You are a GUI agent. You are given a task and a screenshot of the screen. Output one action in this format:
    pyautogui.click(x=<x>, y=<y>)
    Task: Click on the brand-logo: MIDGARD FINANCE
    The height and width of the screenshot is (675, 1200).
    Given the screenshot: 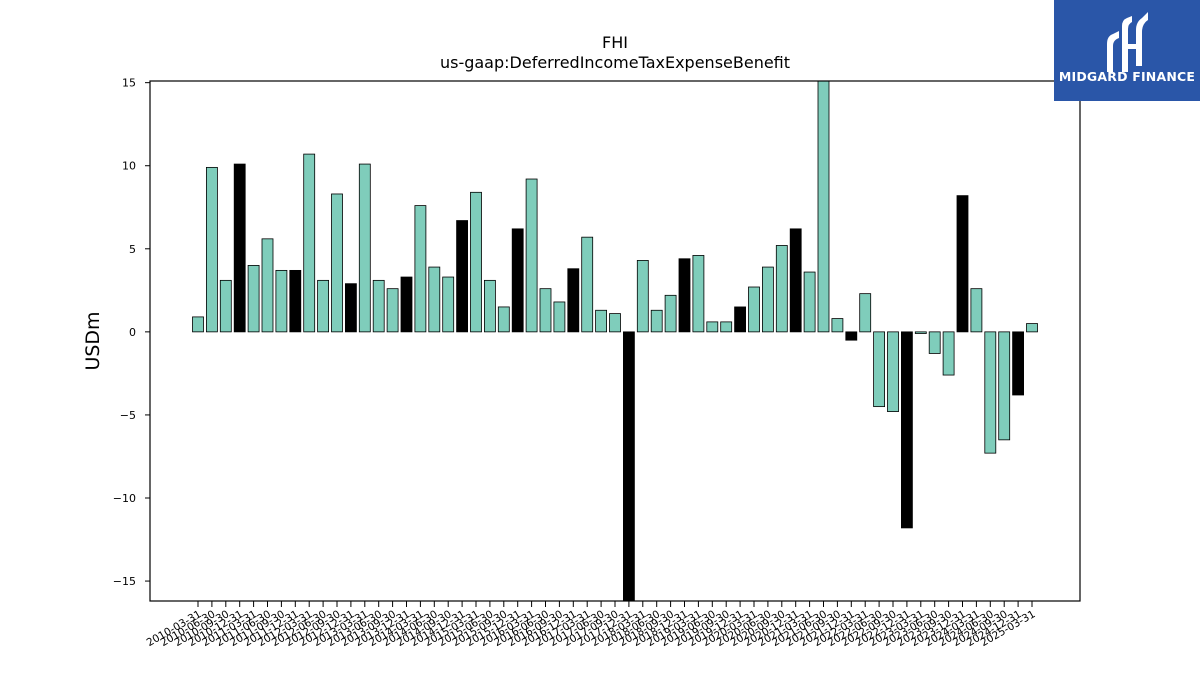 What is the action you would take?
    pyautogui.click(x=1127, y=50)
    